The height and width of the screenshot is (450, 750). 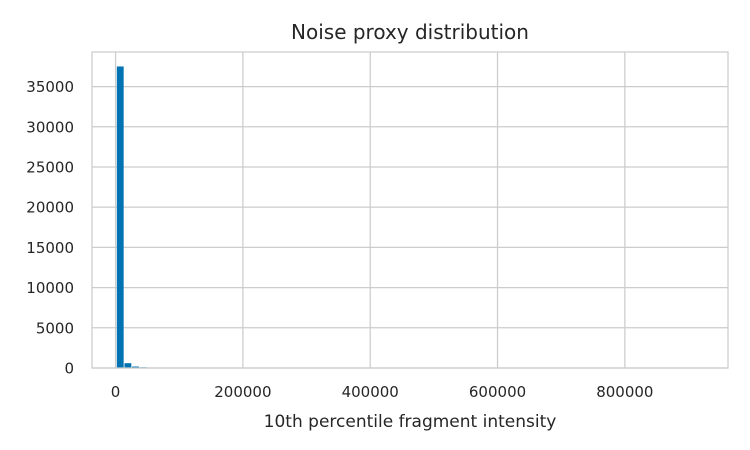 What do you see at coordinates (50, 127) in the screenshot?
I see `y-tick-label: 30000` at bounding box center [50, 127].